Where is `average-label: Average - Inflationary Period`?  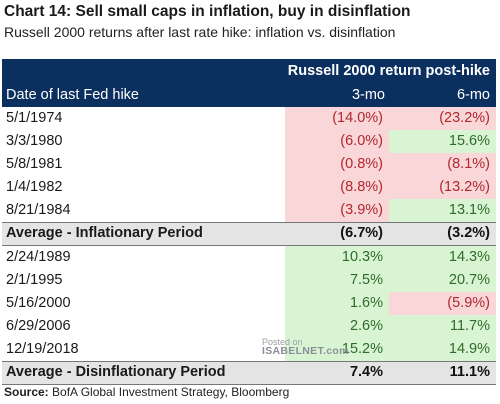
average-label: Average - Inflationary Period is located at coordinates (104, 233).